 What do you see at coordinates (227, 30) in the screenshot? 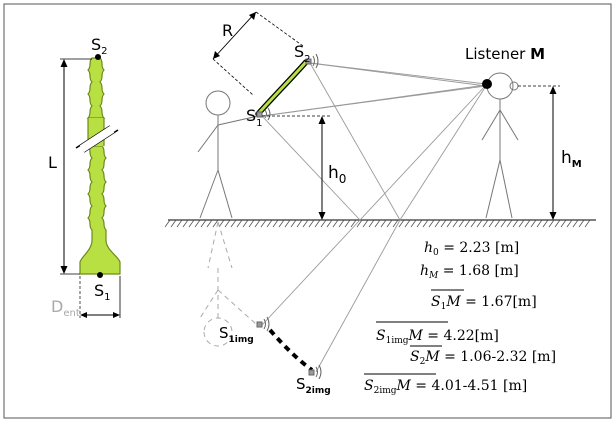
I see `radius-label: R` at bounding box center [227, 30].